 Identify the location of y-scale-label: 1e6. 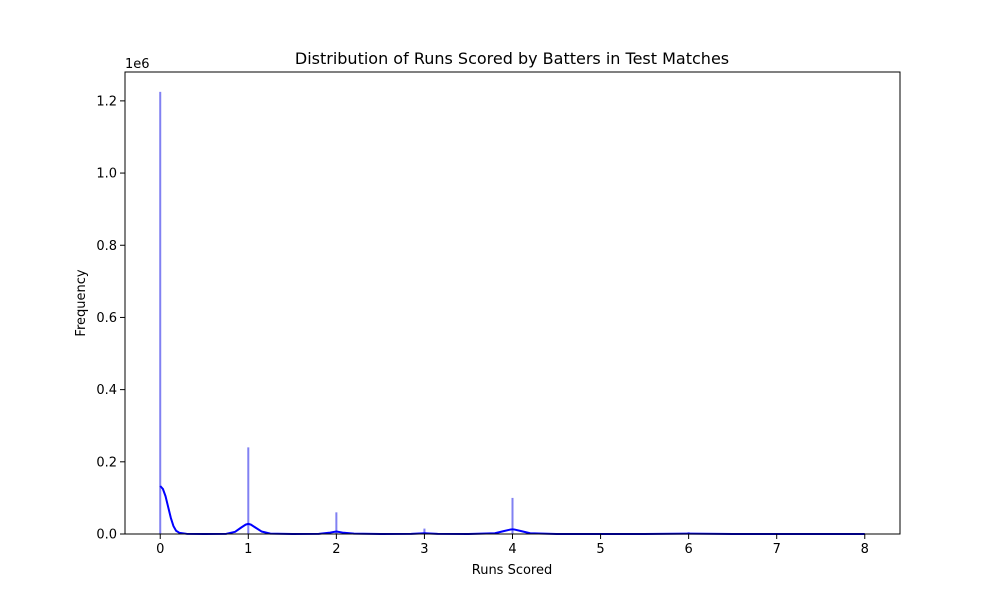
(137, 64).